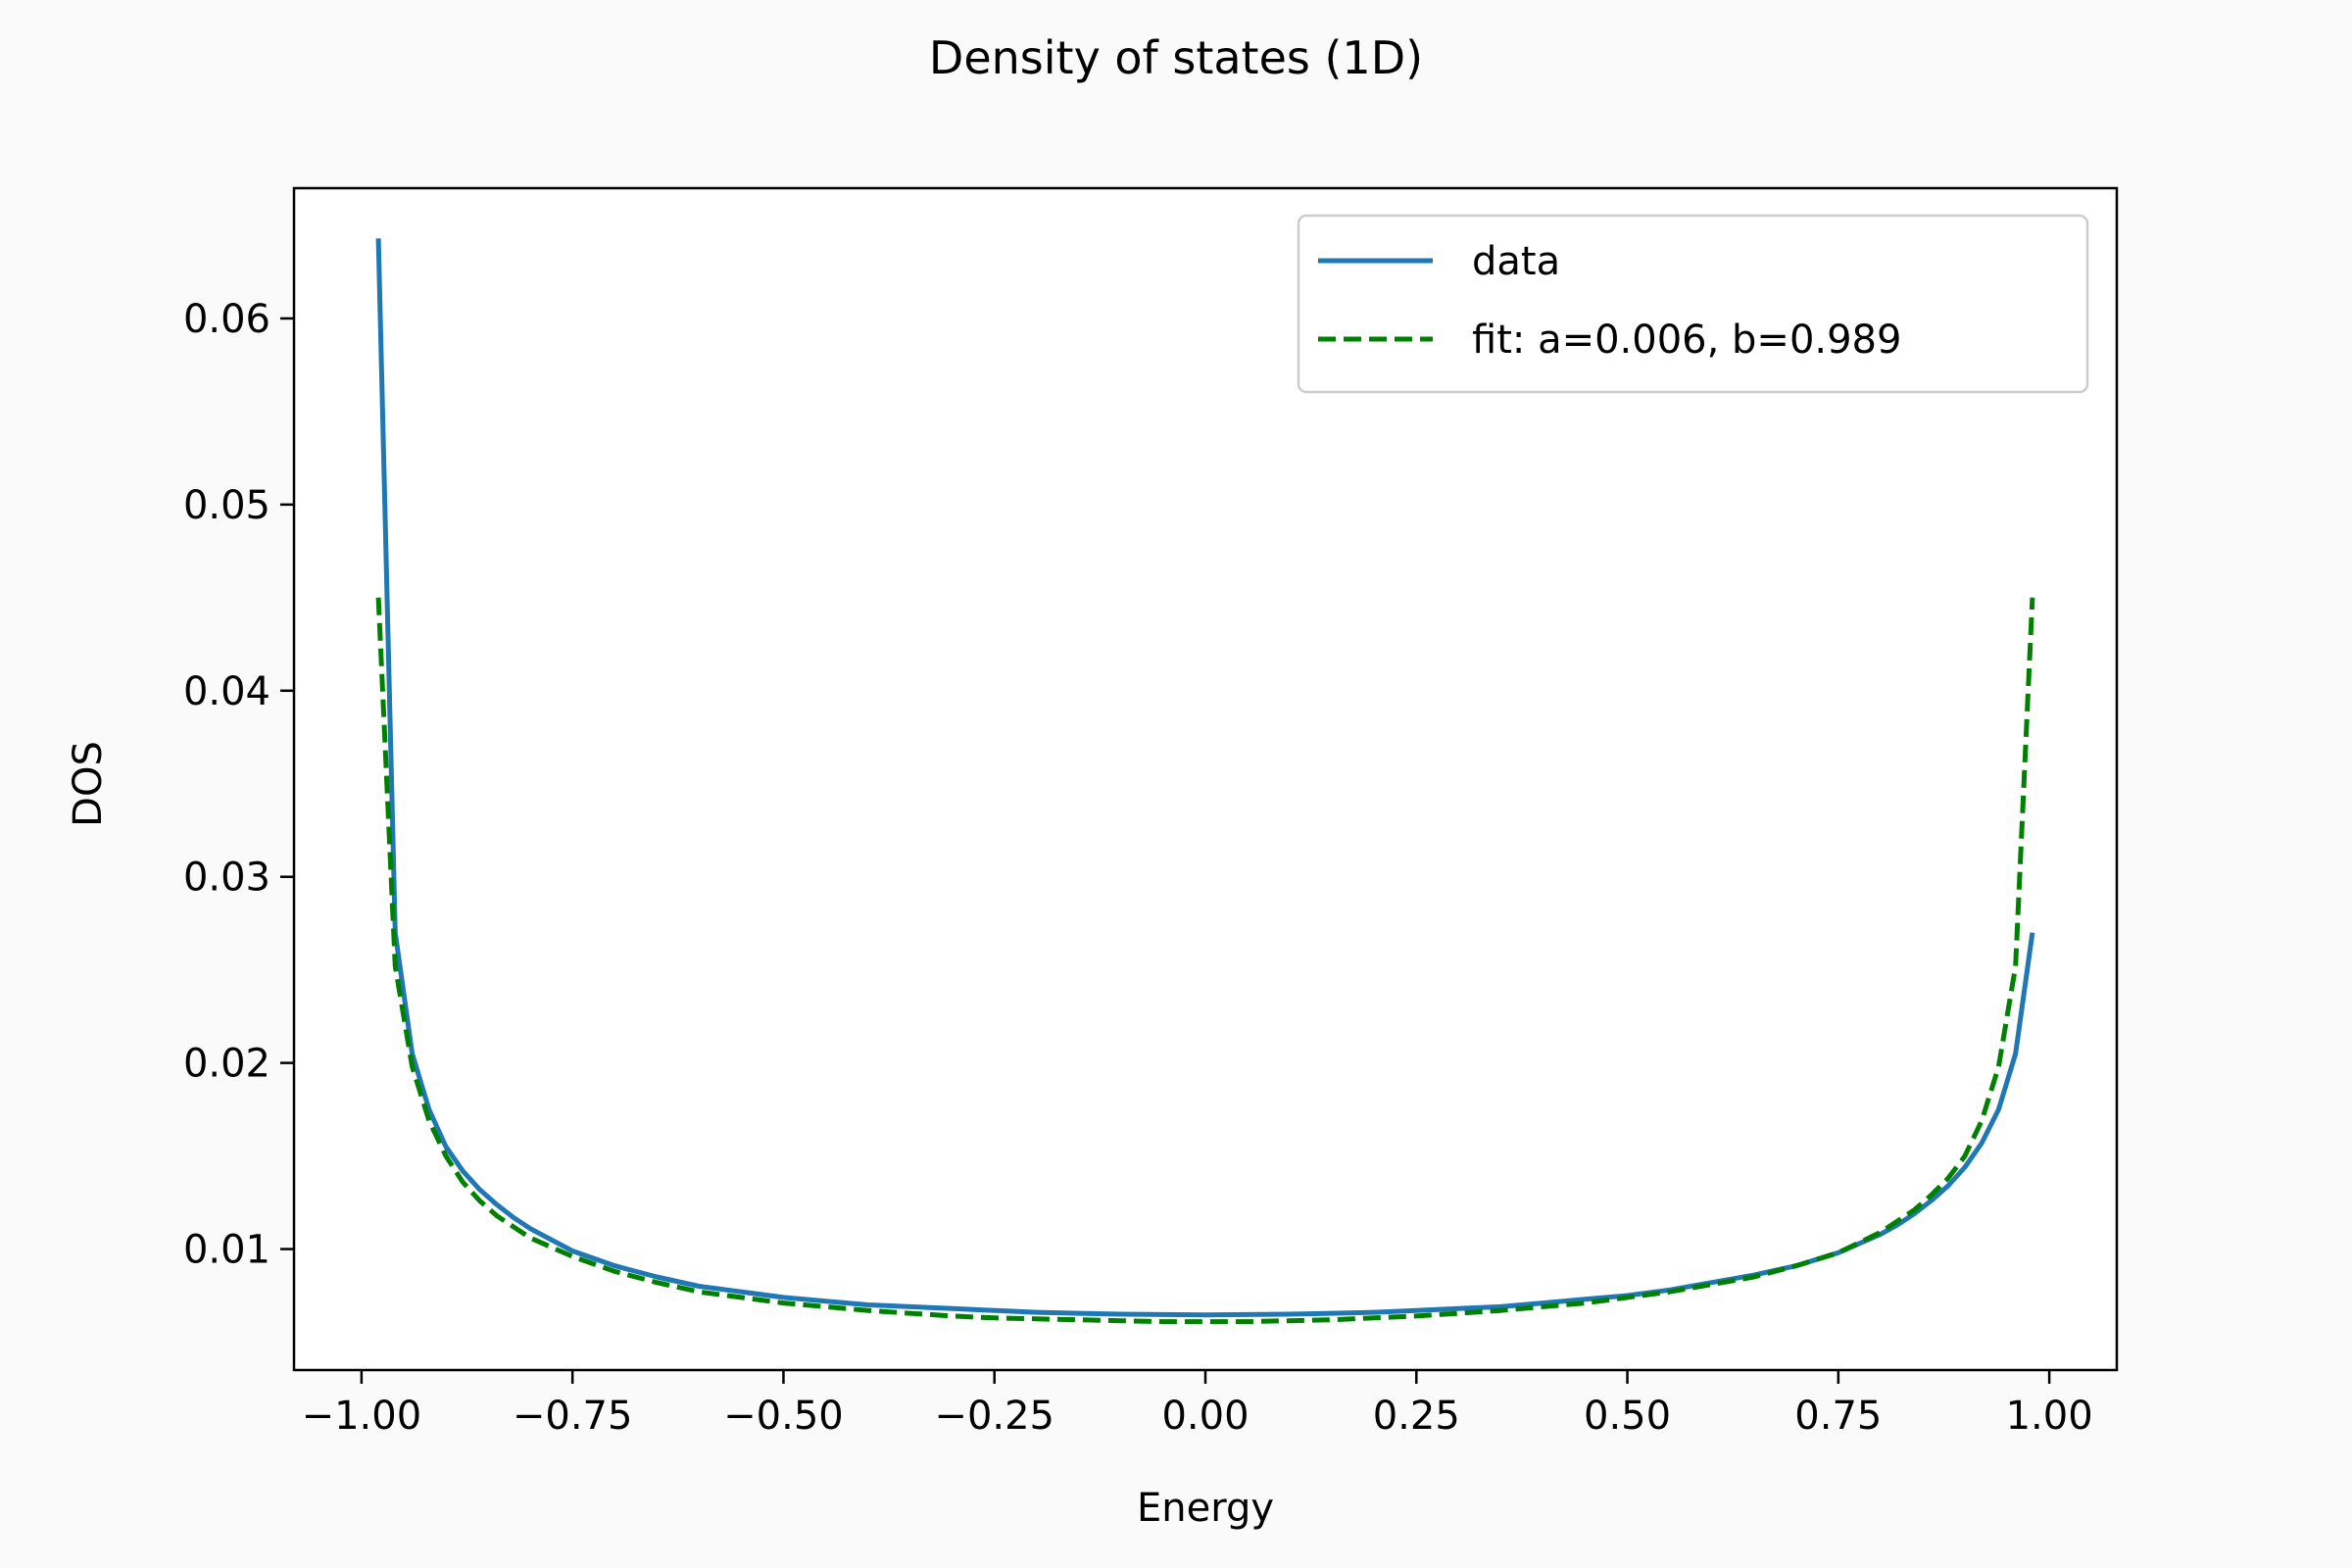 The height and width of the screenshot is (1568, 2352). What do you see at coordinates (226, 506) in the screenshot?
I see `y-tick-label: 0.05` at bounding box center [226, 506].